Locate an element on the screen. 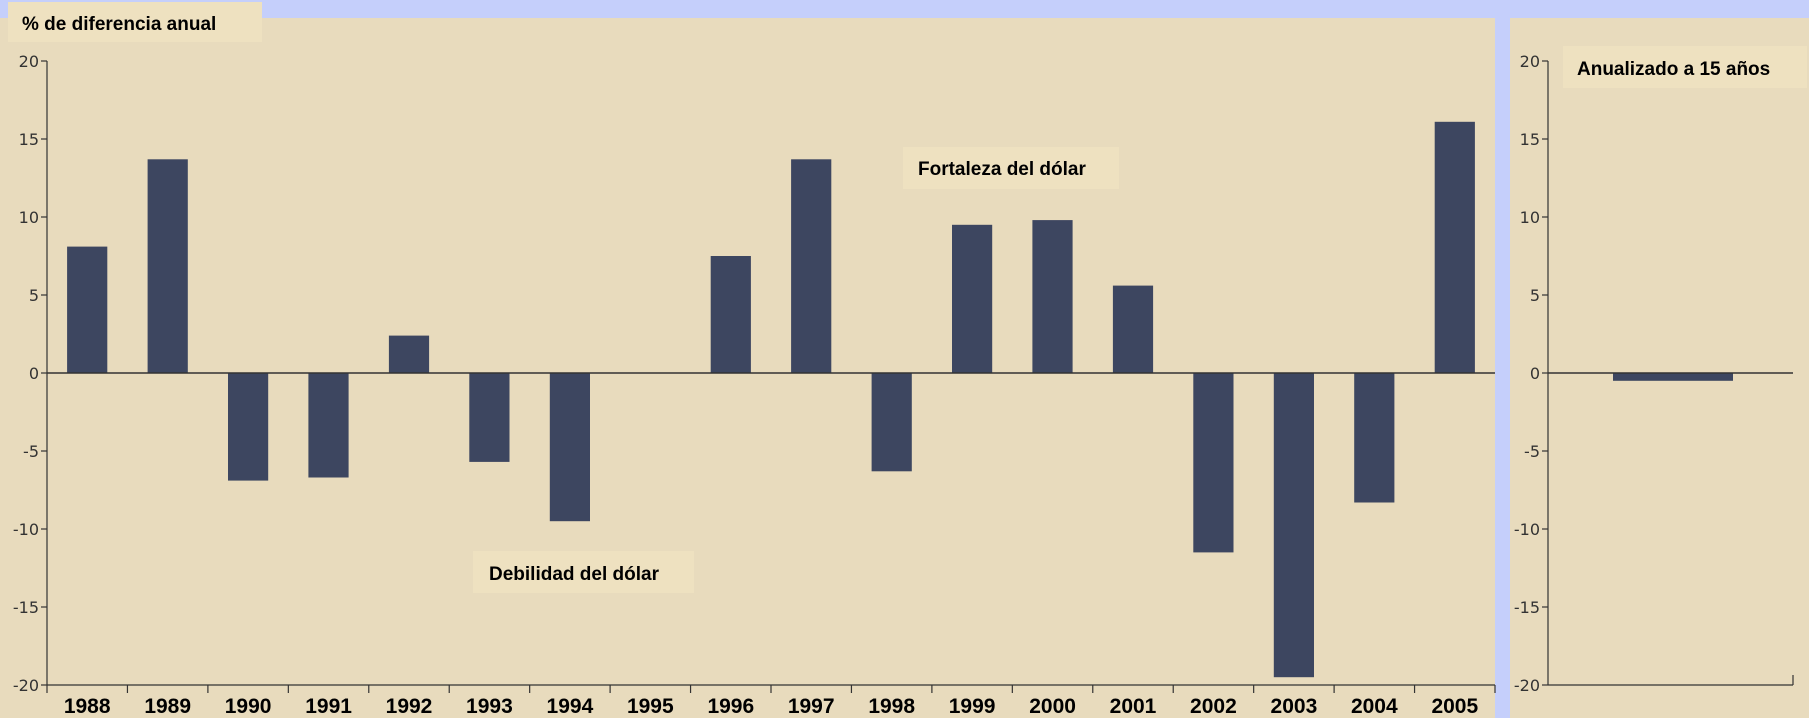 This screenshot has height=718, width=1809. main-title-box is located at coordinates (135, 22).